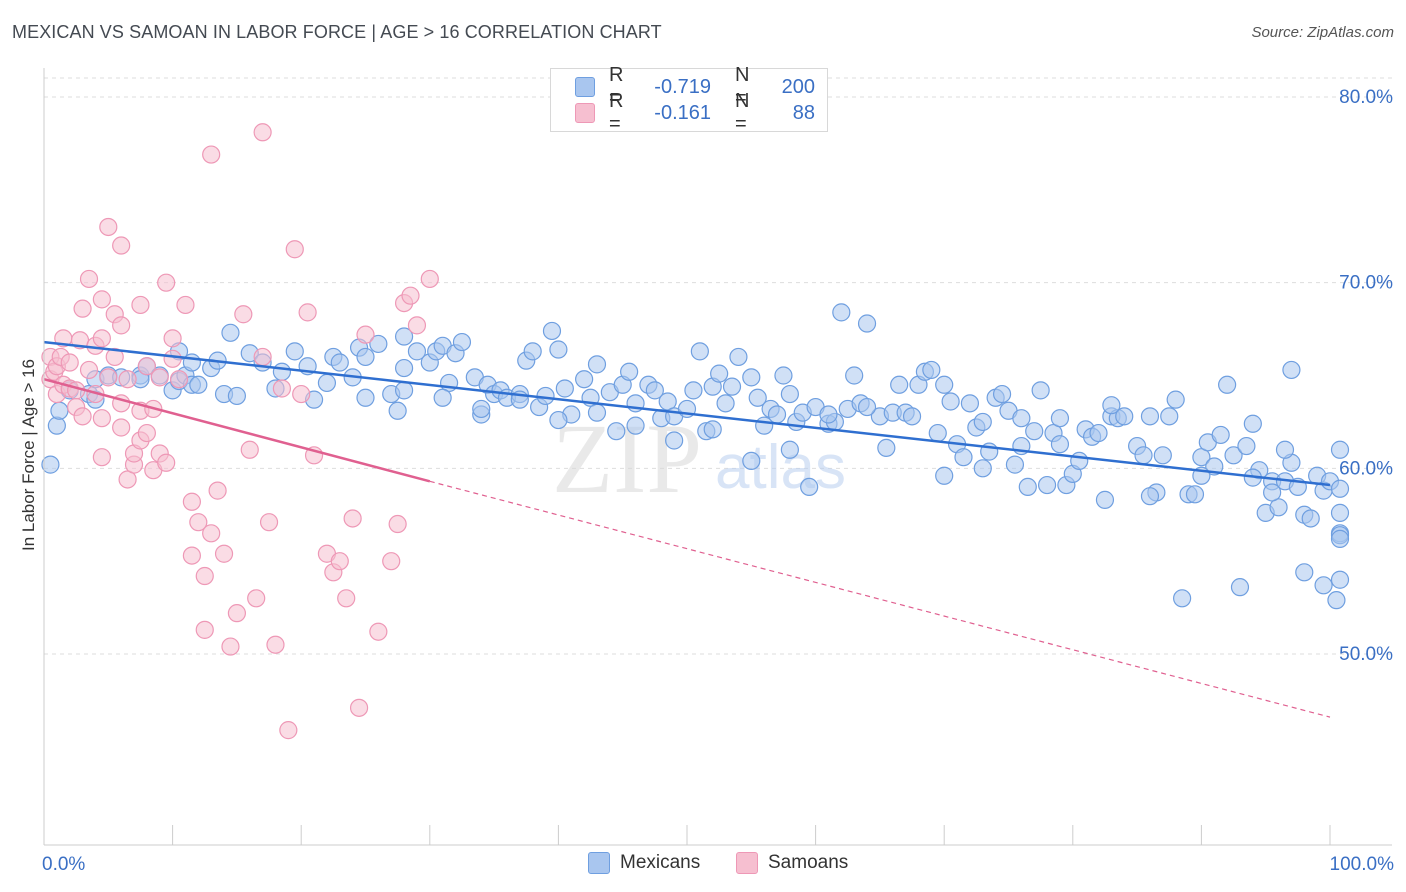 The height and width of the screenshot is (892, 1406). I want to click on legend-item-mexicans: Mexicans, so click(644, 863).